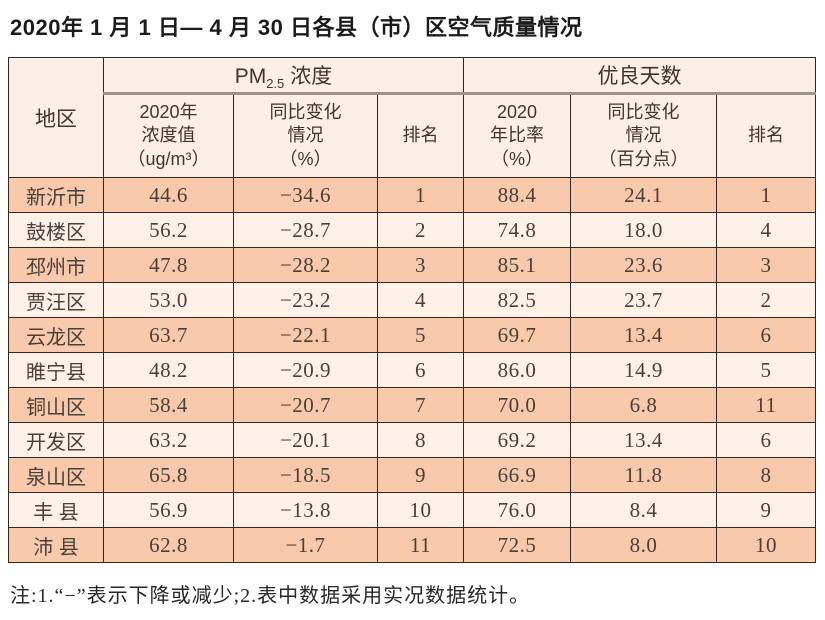 Image resolution: width=825 pixels, height=620 pixels. Describe the element at coordinates (420, 335) in the screenshot. I see `pm-rank-cell: 5` at that location.